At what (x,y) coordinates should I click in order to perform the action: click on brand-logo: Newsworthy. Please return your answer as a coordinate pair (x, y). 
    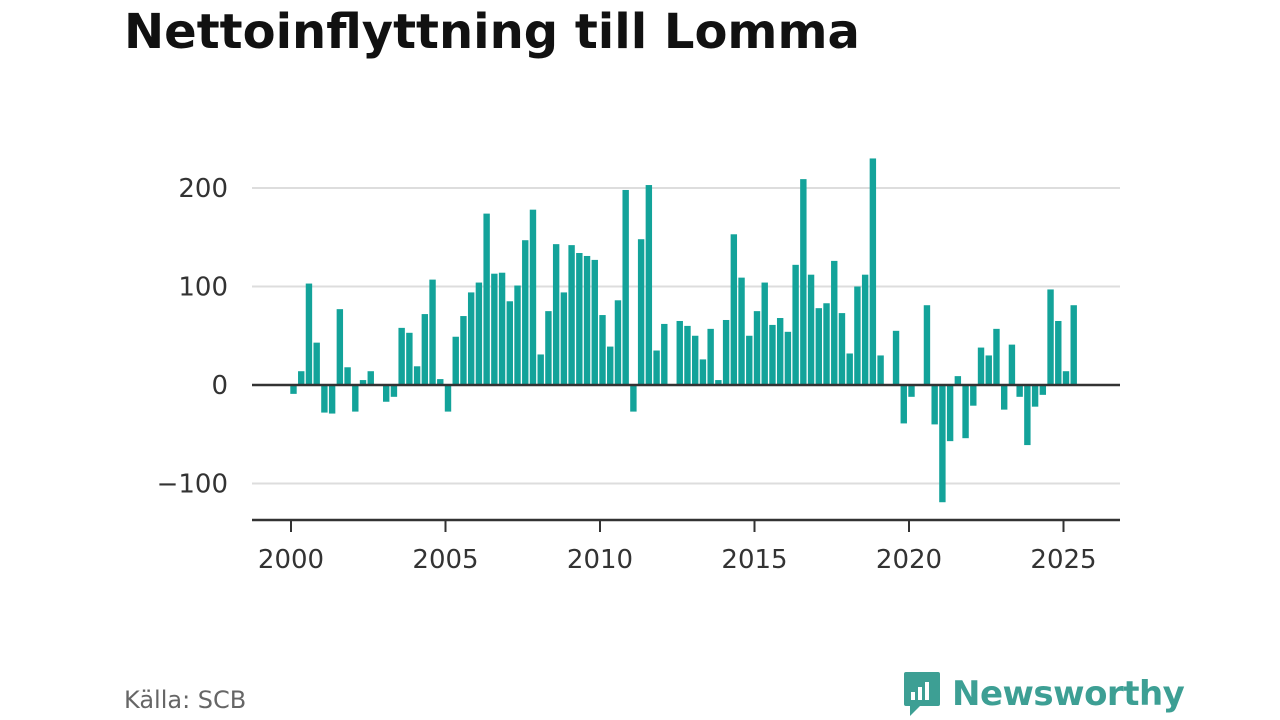
    Looking at the image, I should click on (1043, 694).